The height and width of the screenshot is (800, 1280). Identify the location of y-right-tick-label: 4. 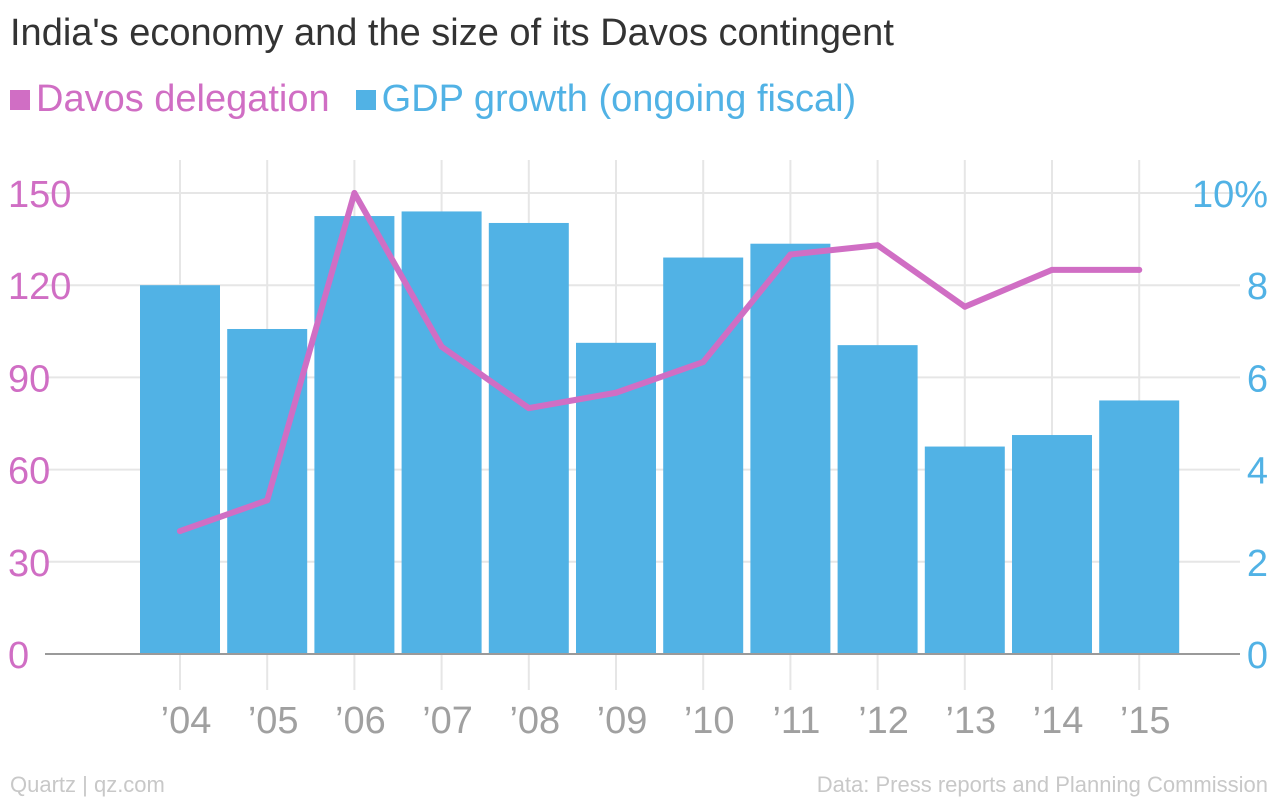
(1257, 472).